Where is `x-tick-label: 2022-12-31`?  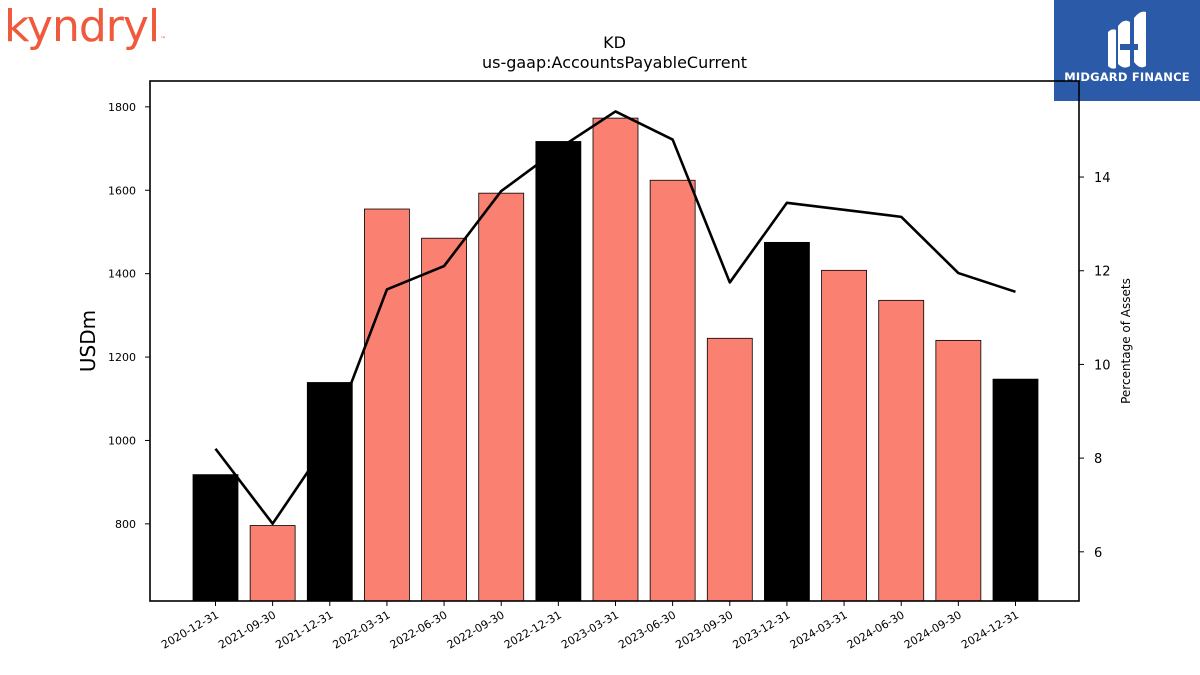 x-tick-label: 2022-12-31 is located at coordinates (533, 629).